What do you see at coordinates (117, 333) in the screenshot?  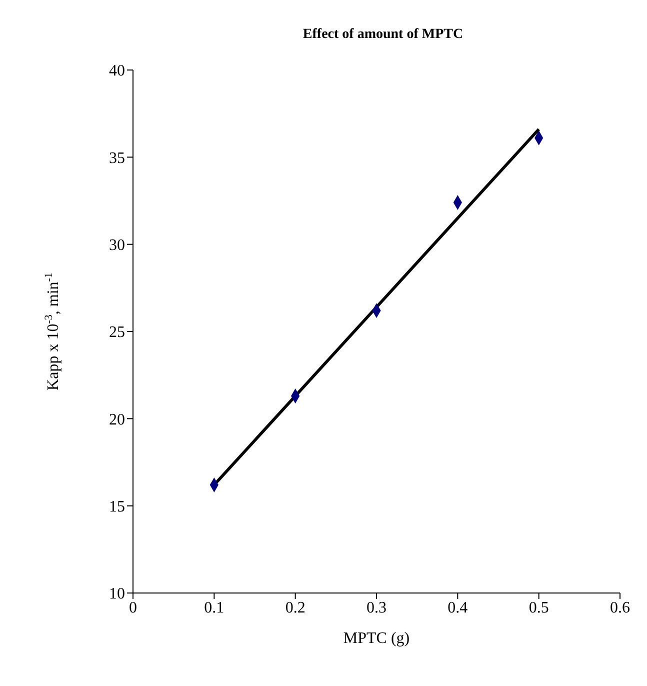 I see `y-tick-label: 25` at bounding box center [117, 333].